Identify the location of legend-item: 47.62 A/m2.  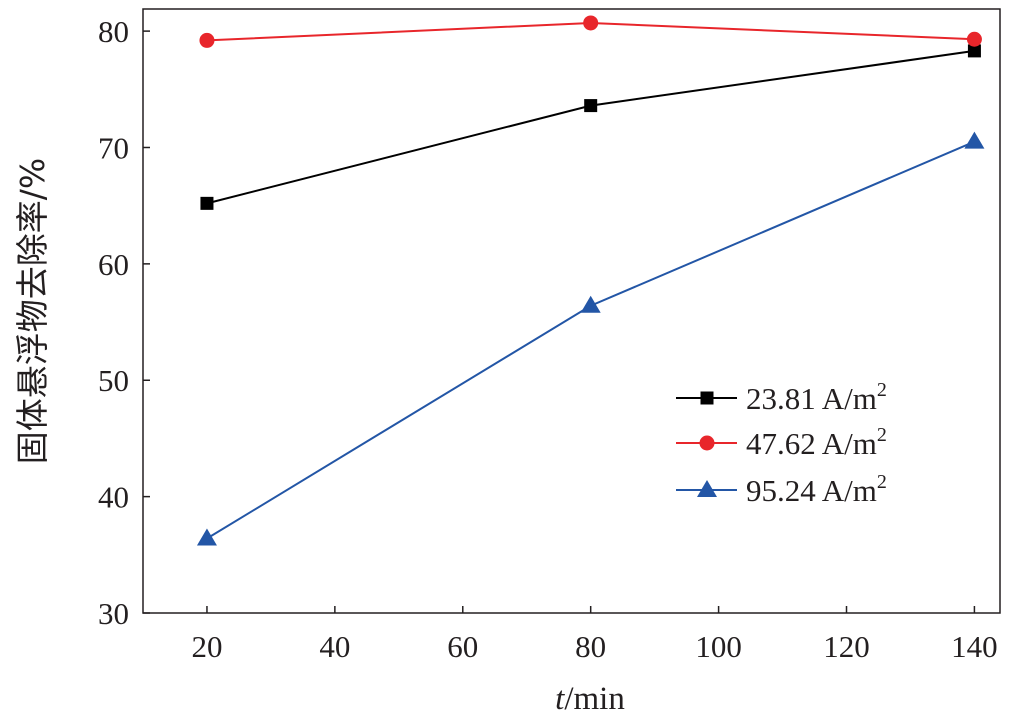
(781, 442).